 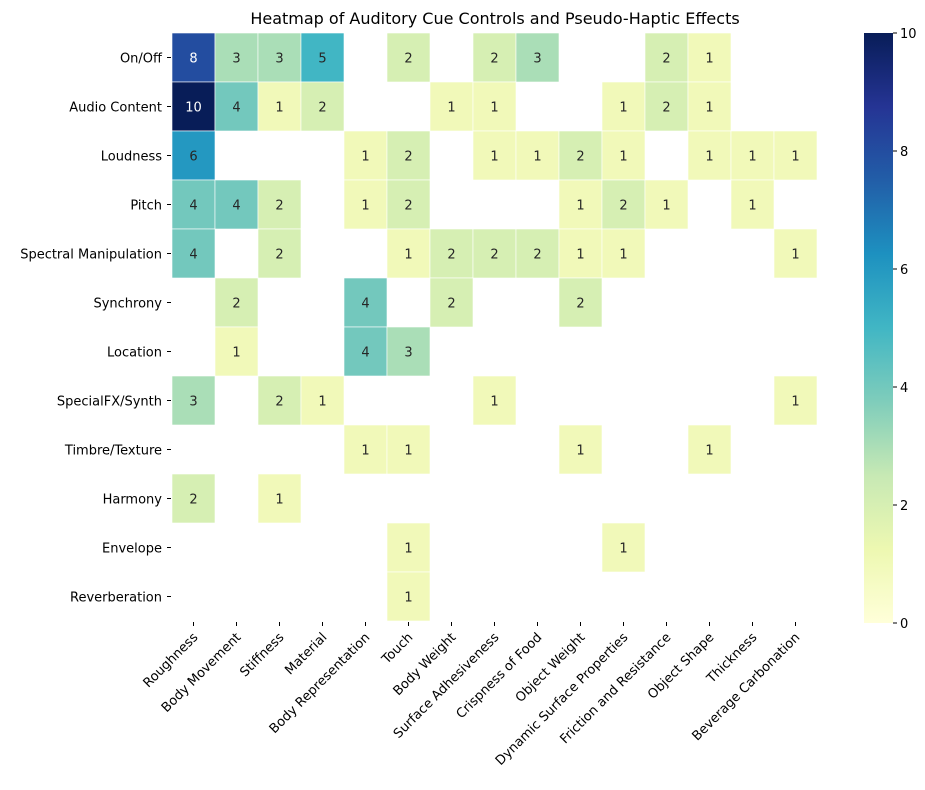 What do you see at coordinates (193, 157) in the screenshot?
I see `cell-value-label: 6` at bounding box center [193, 157].